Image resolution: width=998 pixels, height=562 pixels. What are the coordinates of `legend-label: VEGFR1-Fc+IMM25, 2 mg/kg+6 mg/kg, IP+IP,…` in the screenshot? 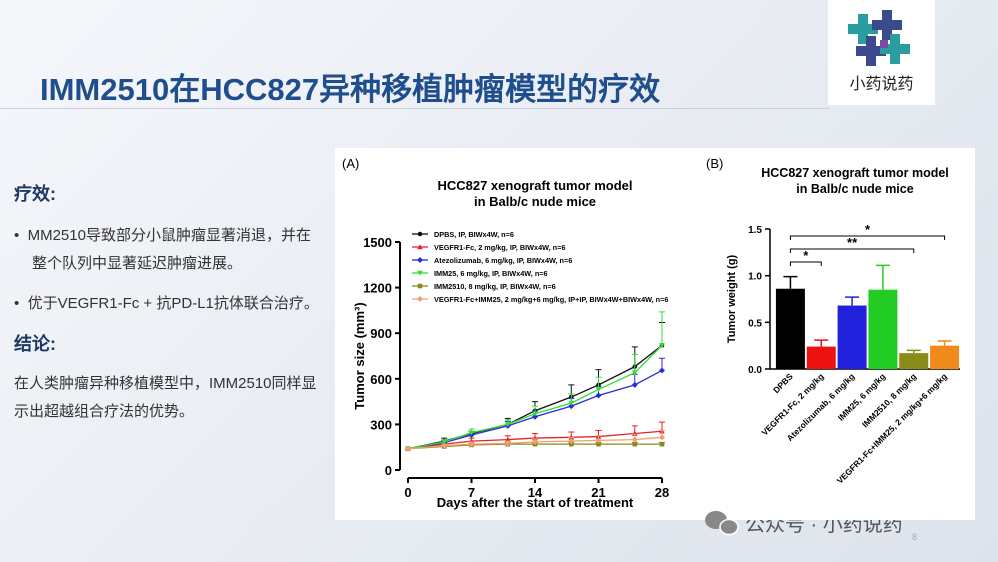 It's located at (551, 299).